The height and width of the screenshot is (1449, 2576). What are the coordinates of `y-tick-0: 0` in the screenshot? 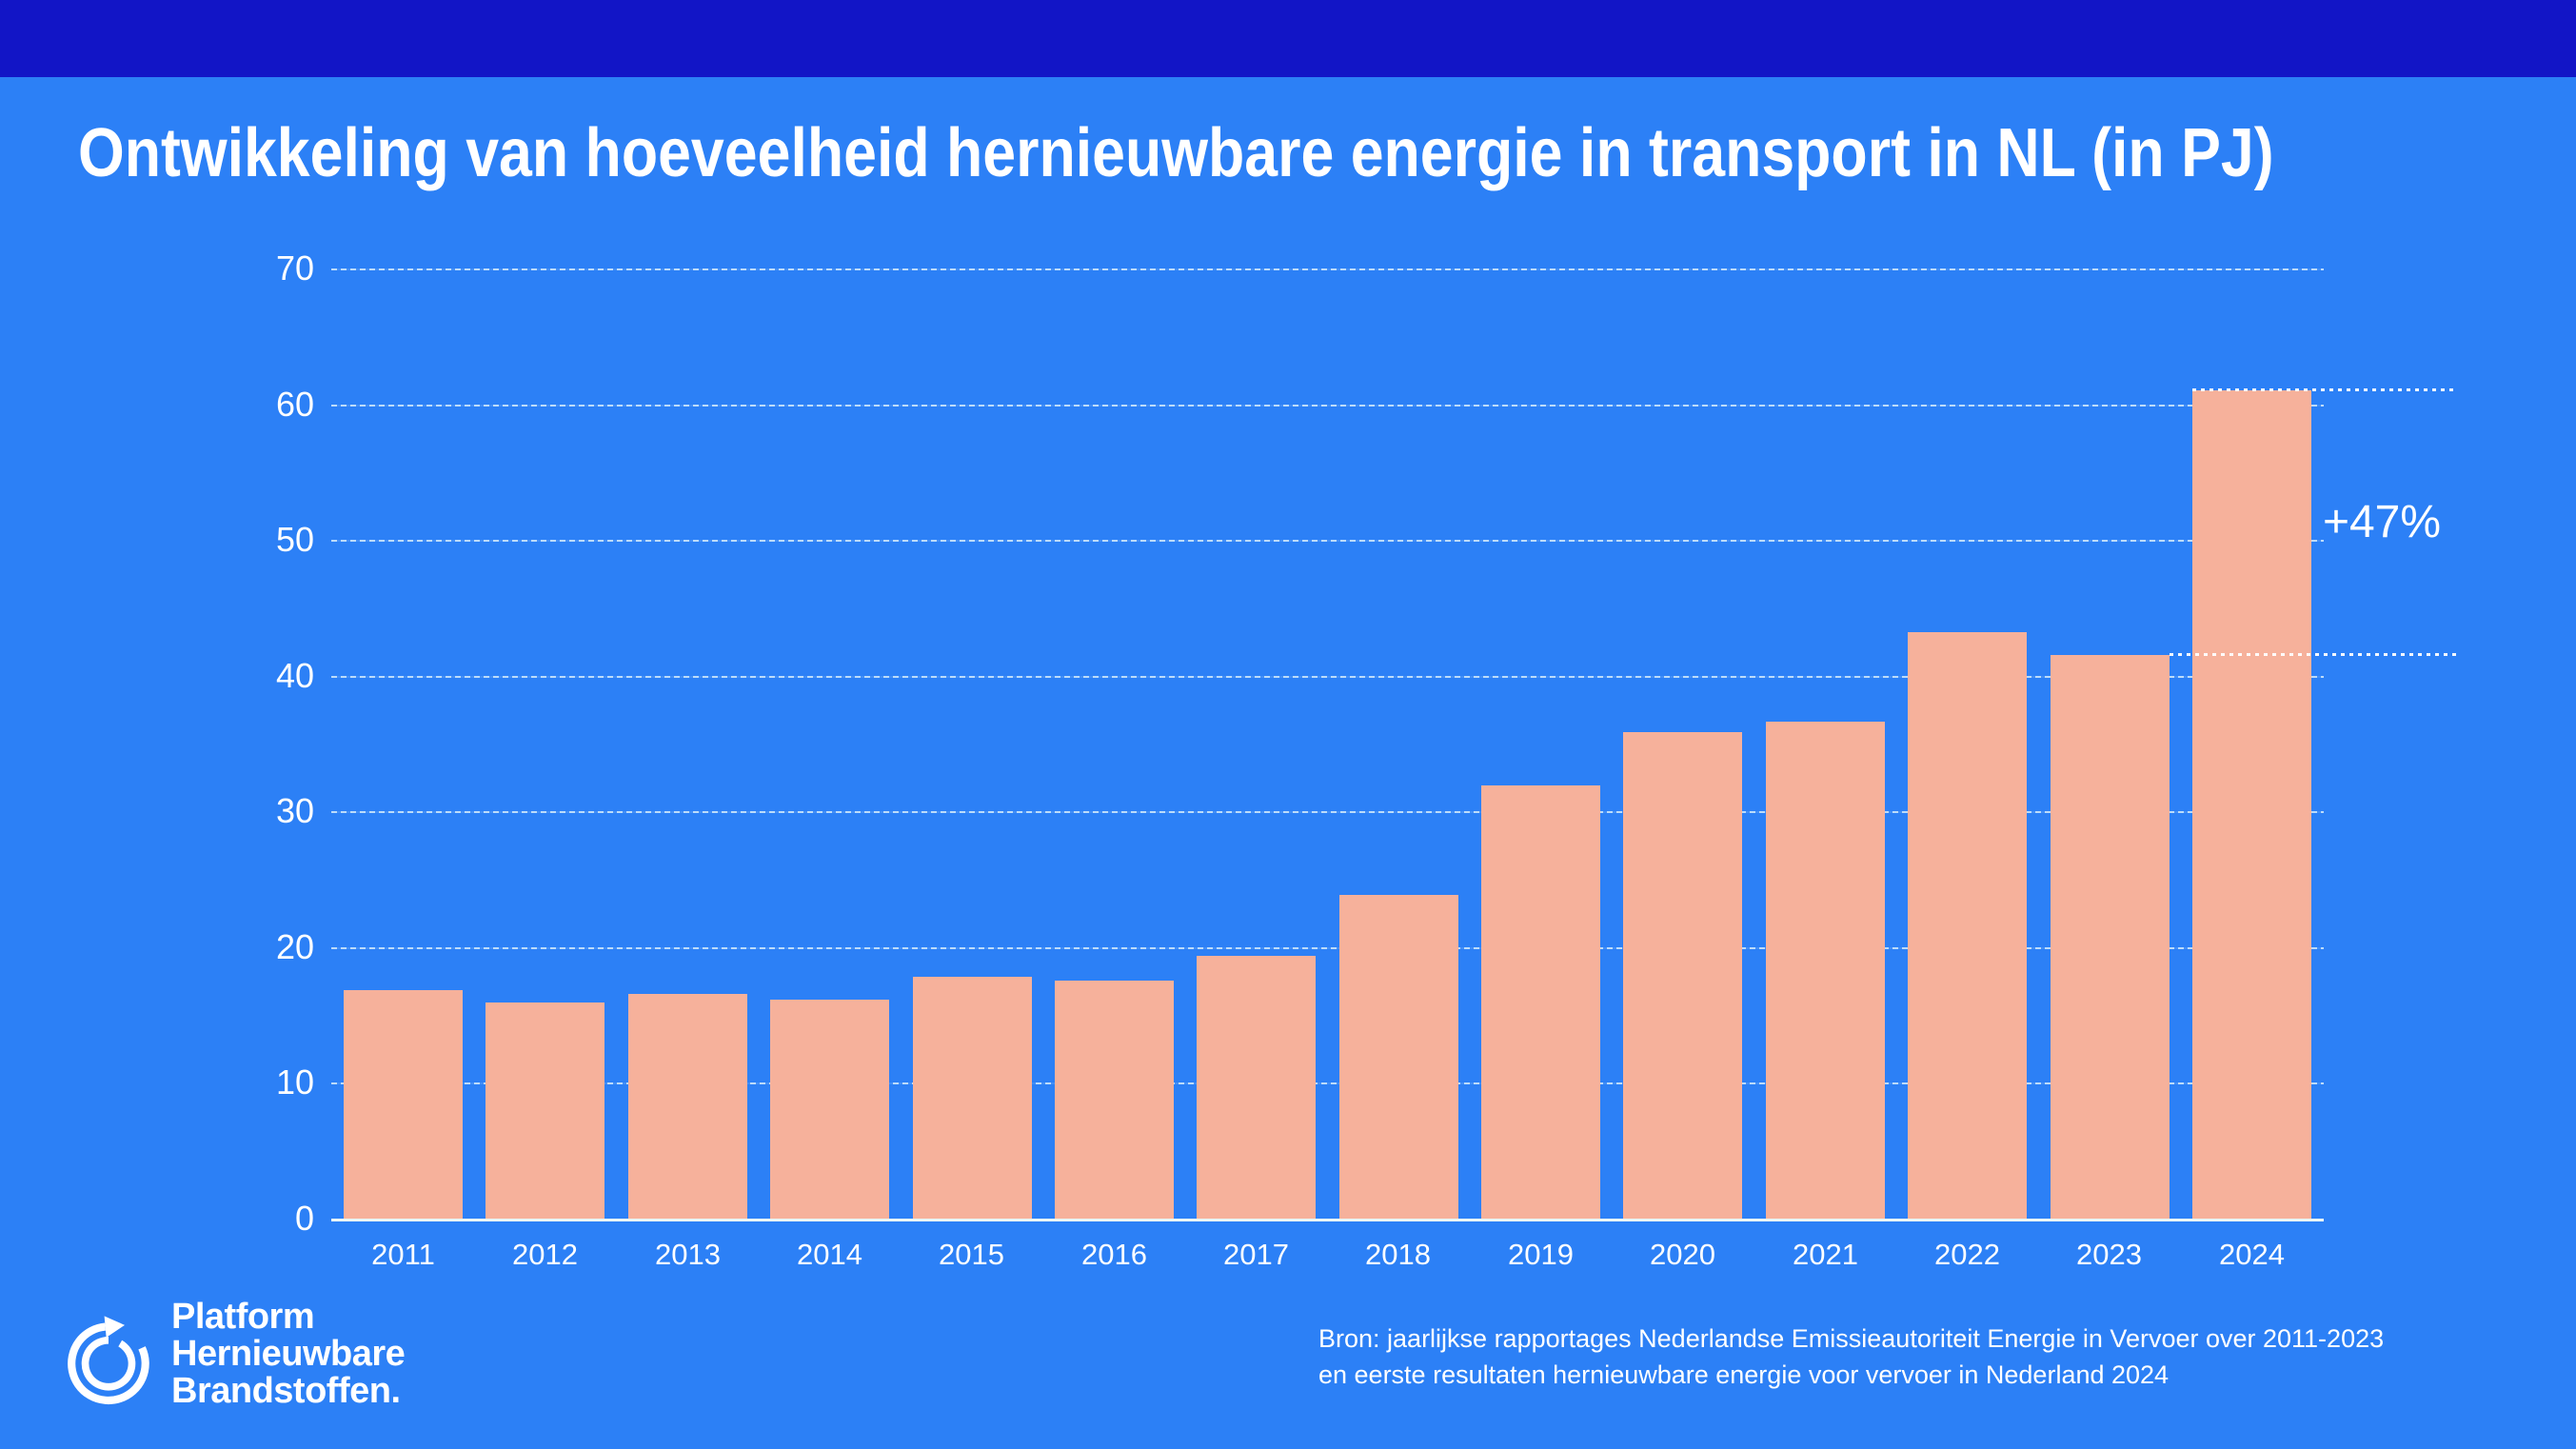 It's located at (304, 1218).